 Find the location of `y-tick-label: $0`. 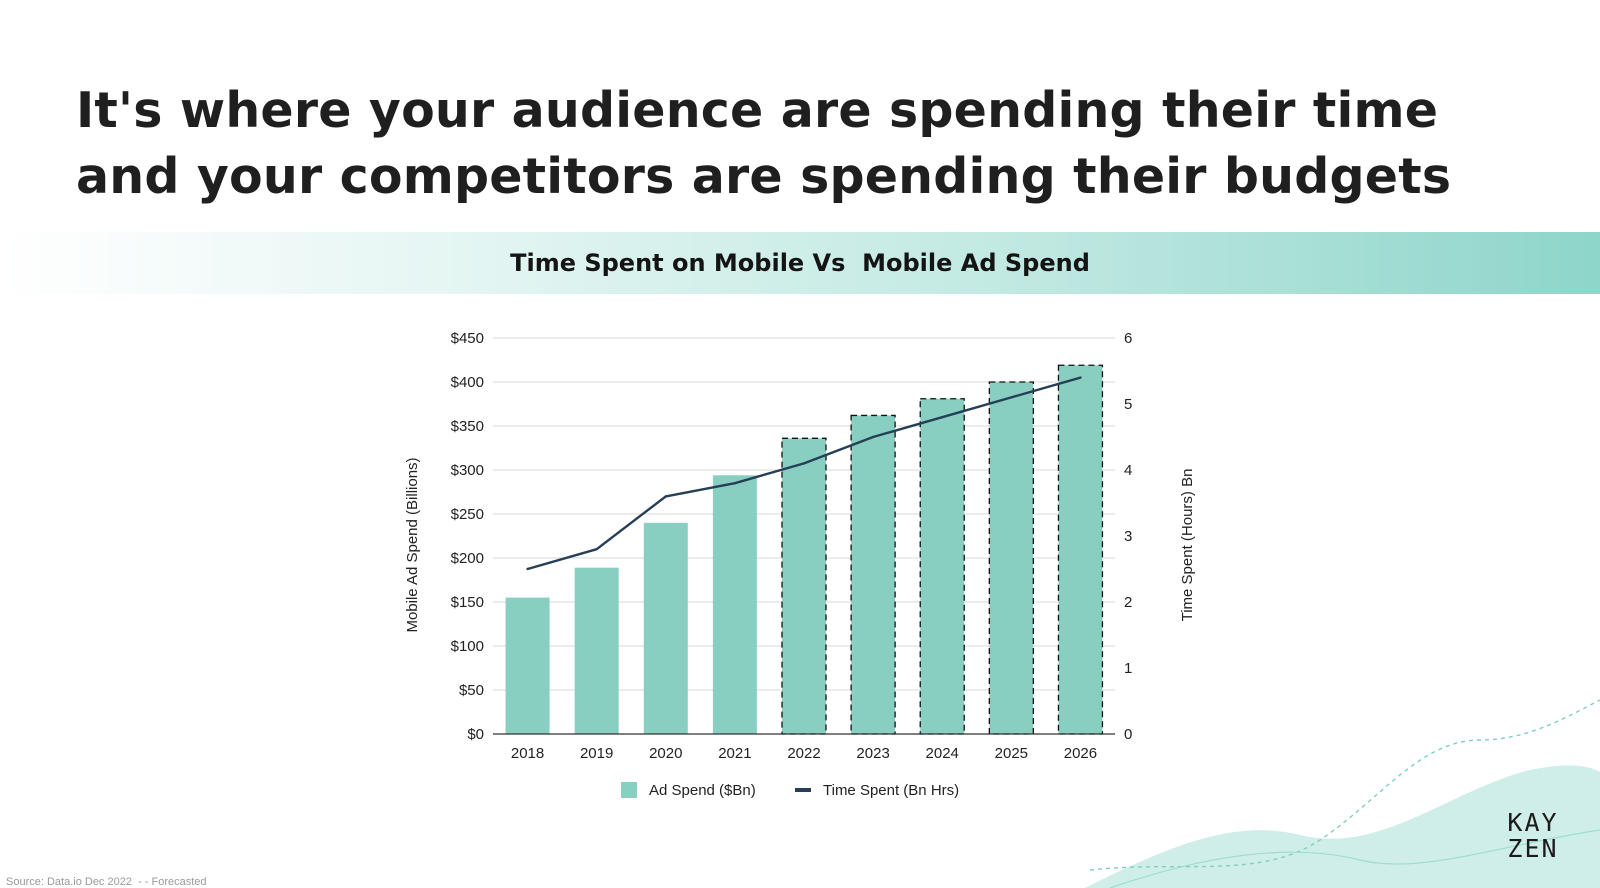

y-tick-label: $0 is located at coordinates (475, 734).